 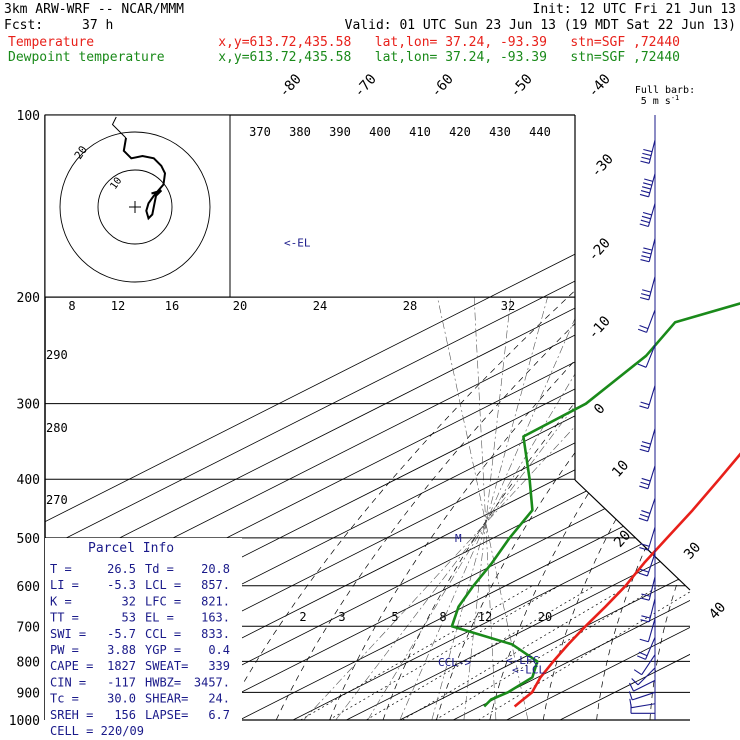 I want to click on pressure-label-800: 800, so click(x=28, y=662).